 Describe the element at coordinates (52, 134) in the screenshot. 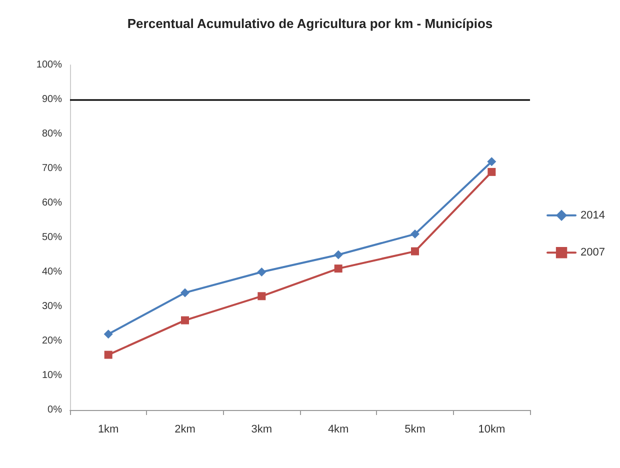

I see `y-tick-label: 80%` at that location.